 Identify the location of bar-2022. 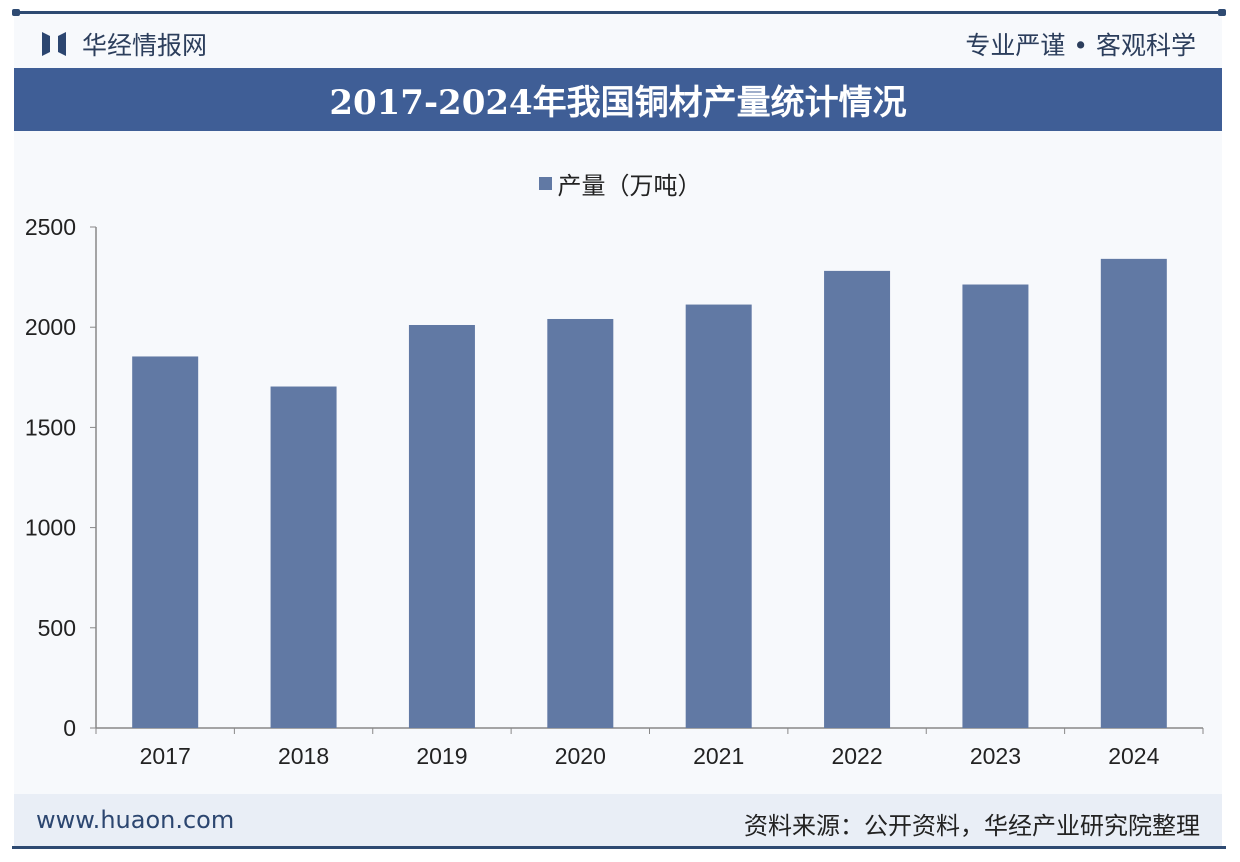
(857, 499).